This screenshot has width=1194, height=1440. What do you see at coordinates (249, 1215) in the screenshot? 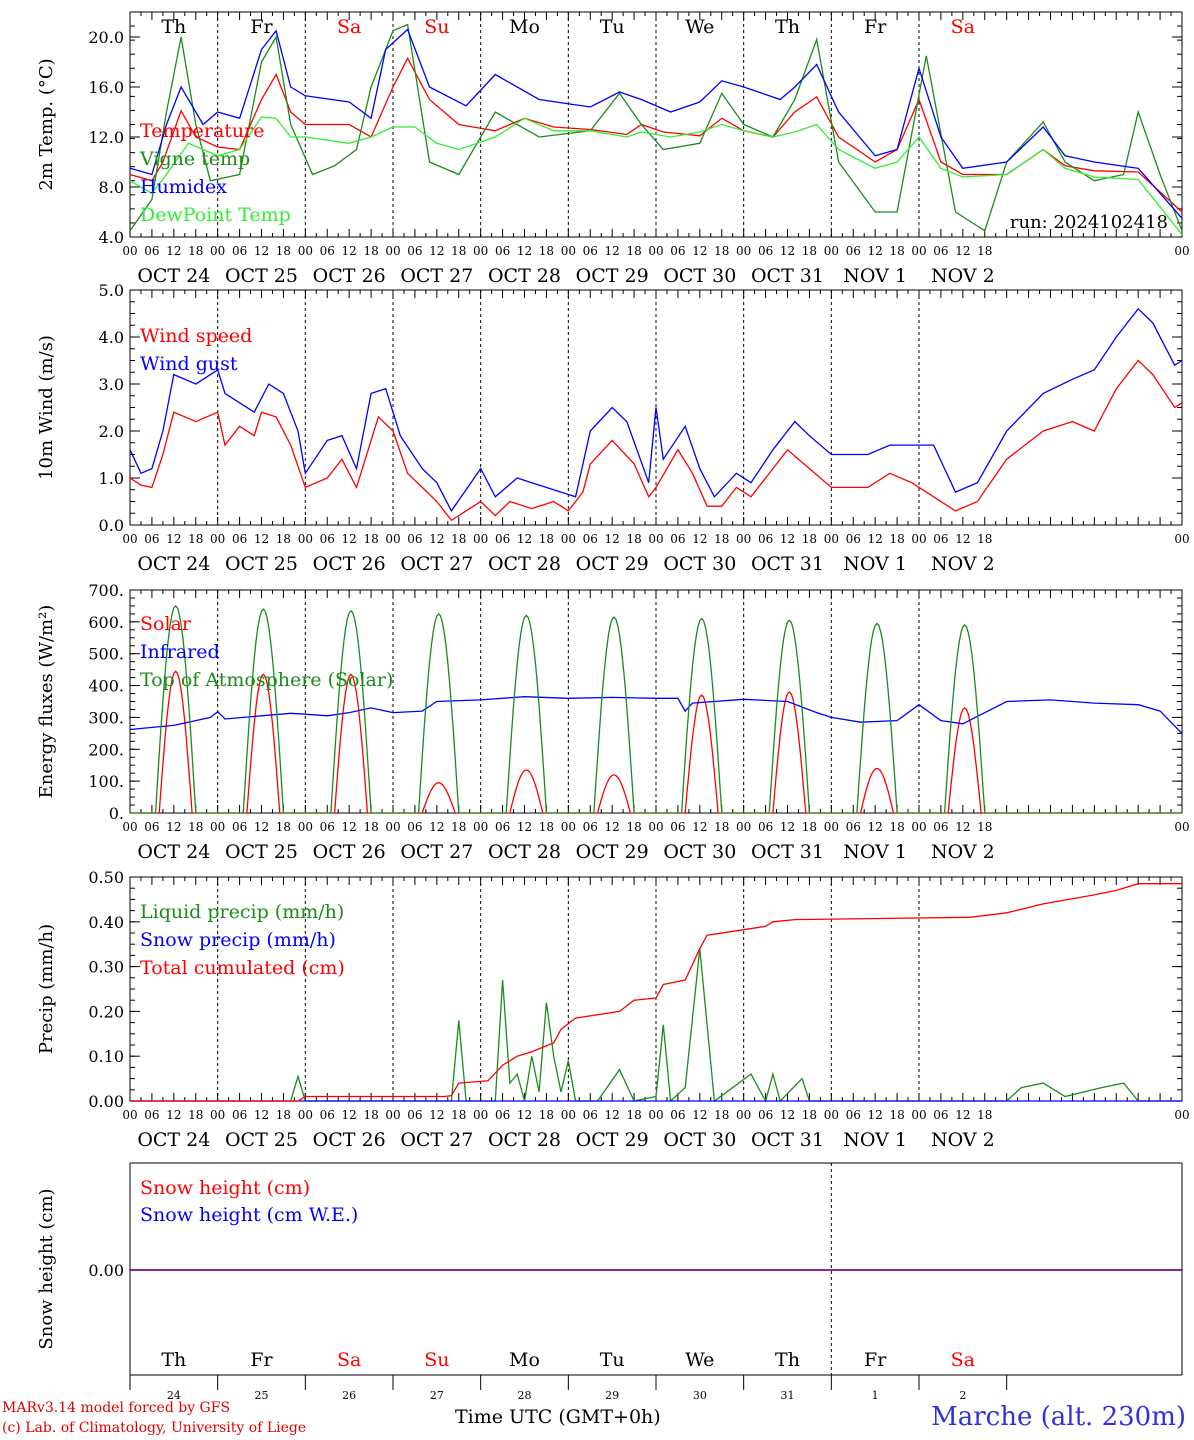
I see `legend-entry: Snow height (cm W.E.)` at bounding box center [249, 1215].